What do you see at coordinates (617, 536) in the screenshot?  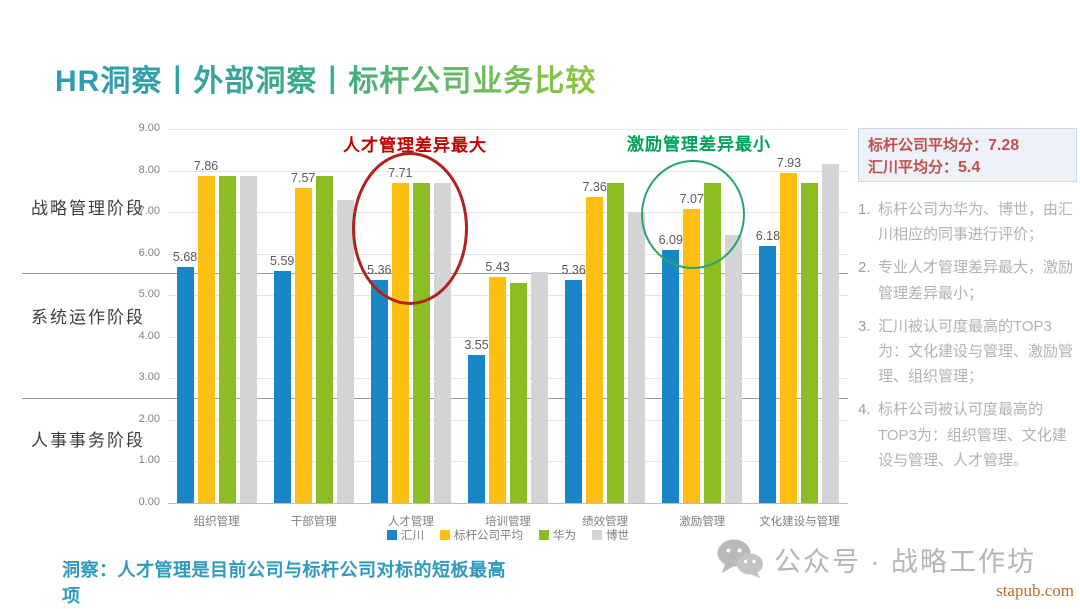 I see `legend-label: 博世` at bounding box center [617, 536].